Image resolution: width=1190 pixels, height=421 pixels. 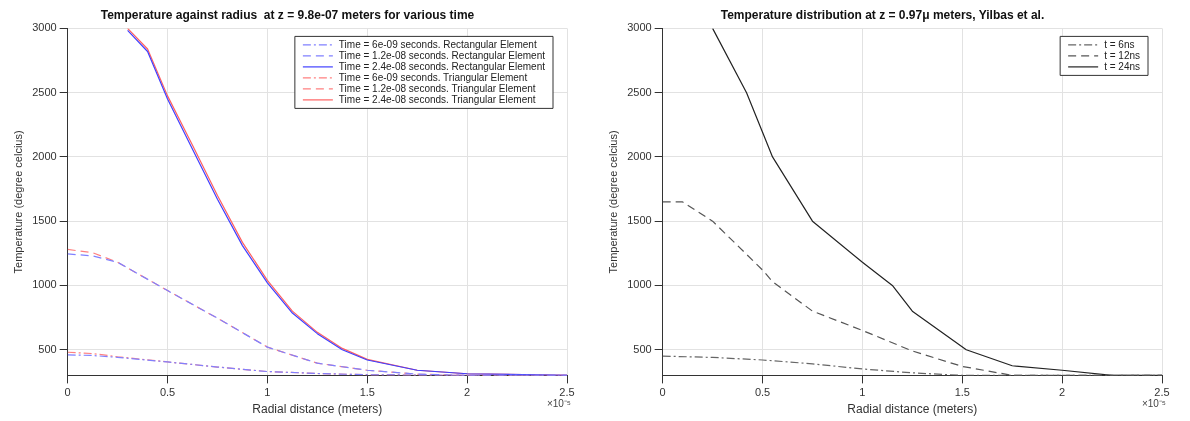 What do you see at coordinates (287, 14) in the screenshot?
I see `chart-title: Temperature against radius at z = 9.8e-07 meters for various time` at bounding box center [287, 14].